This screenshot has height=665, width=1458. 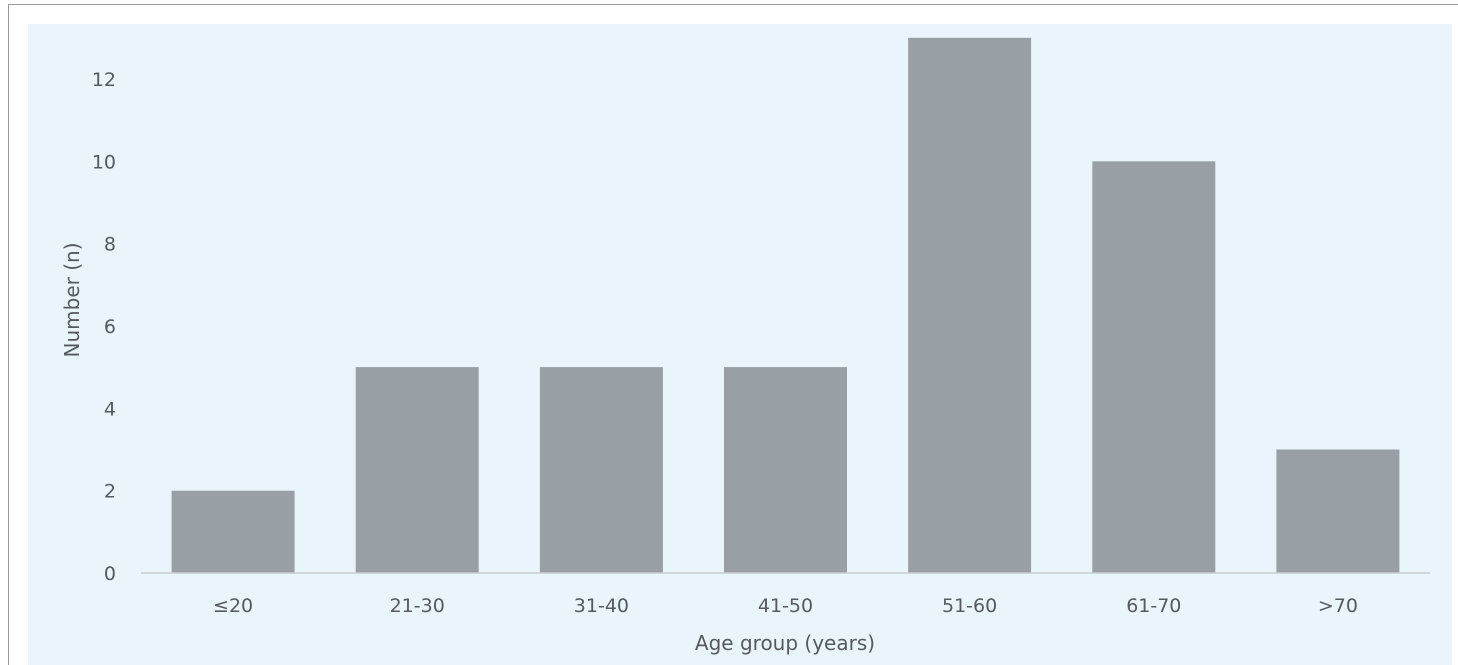 What do you see at coordinates (1153, 606) in the screenshot?
I see `x-tick-label: 61-70` at bounding box center [1153, 606].